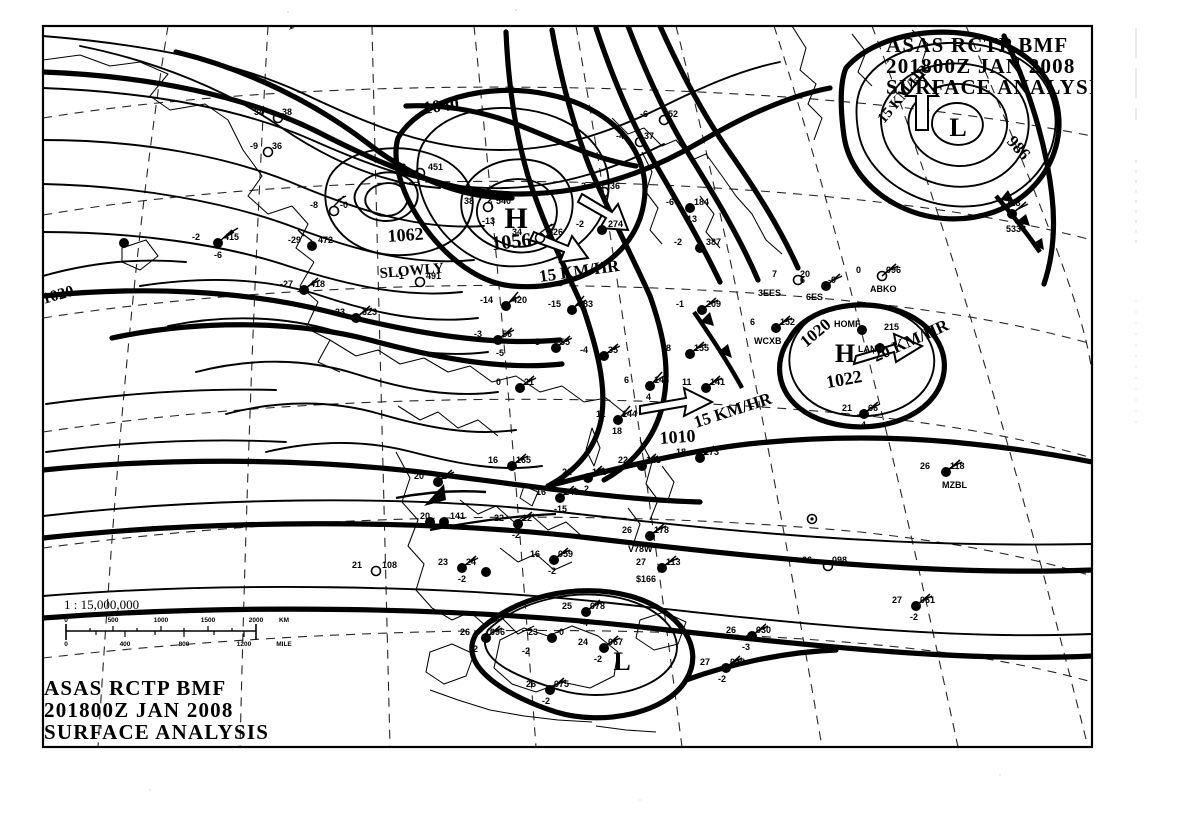 The height and width of the screenshot is (828, 1200). What do you see at coordinates (310, 240) in the screenshot?
I see `station-model: -29 472` at bounding box center [310, 240].